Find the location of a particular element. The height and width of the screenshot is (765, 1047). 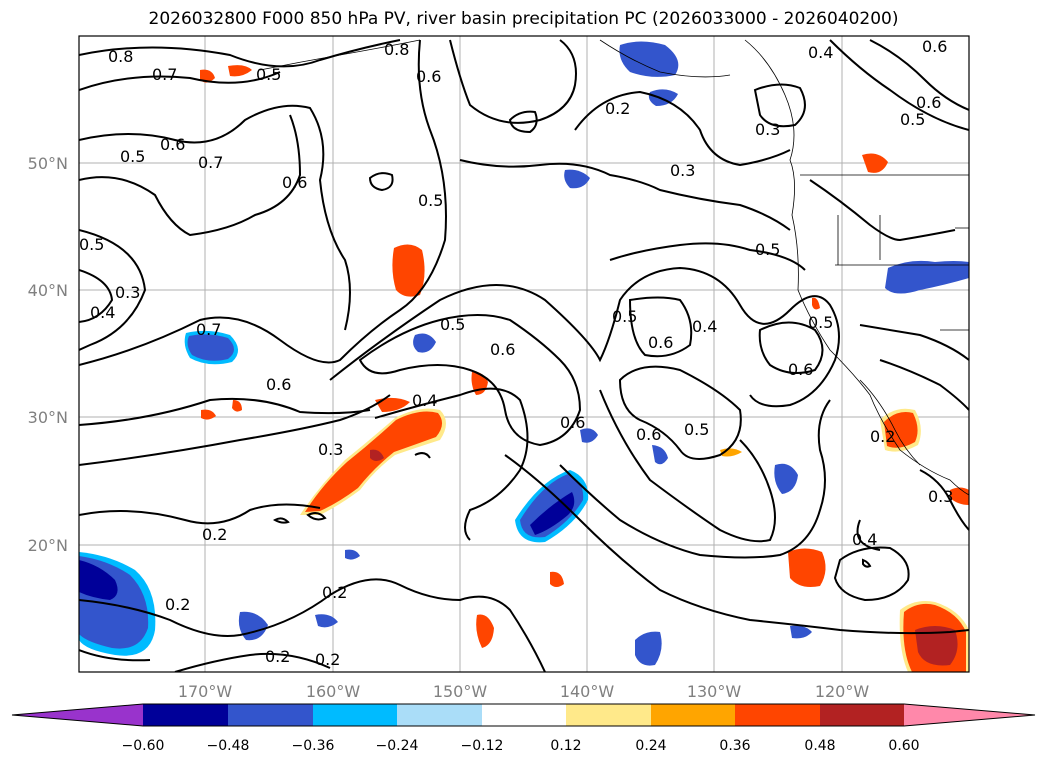

lat-label: 40°N is located at coordinates (48, 290).